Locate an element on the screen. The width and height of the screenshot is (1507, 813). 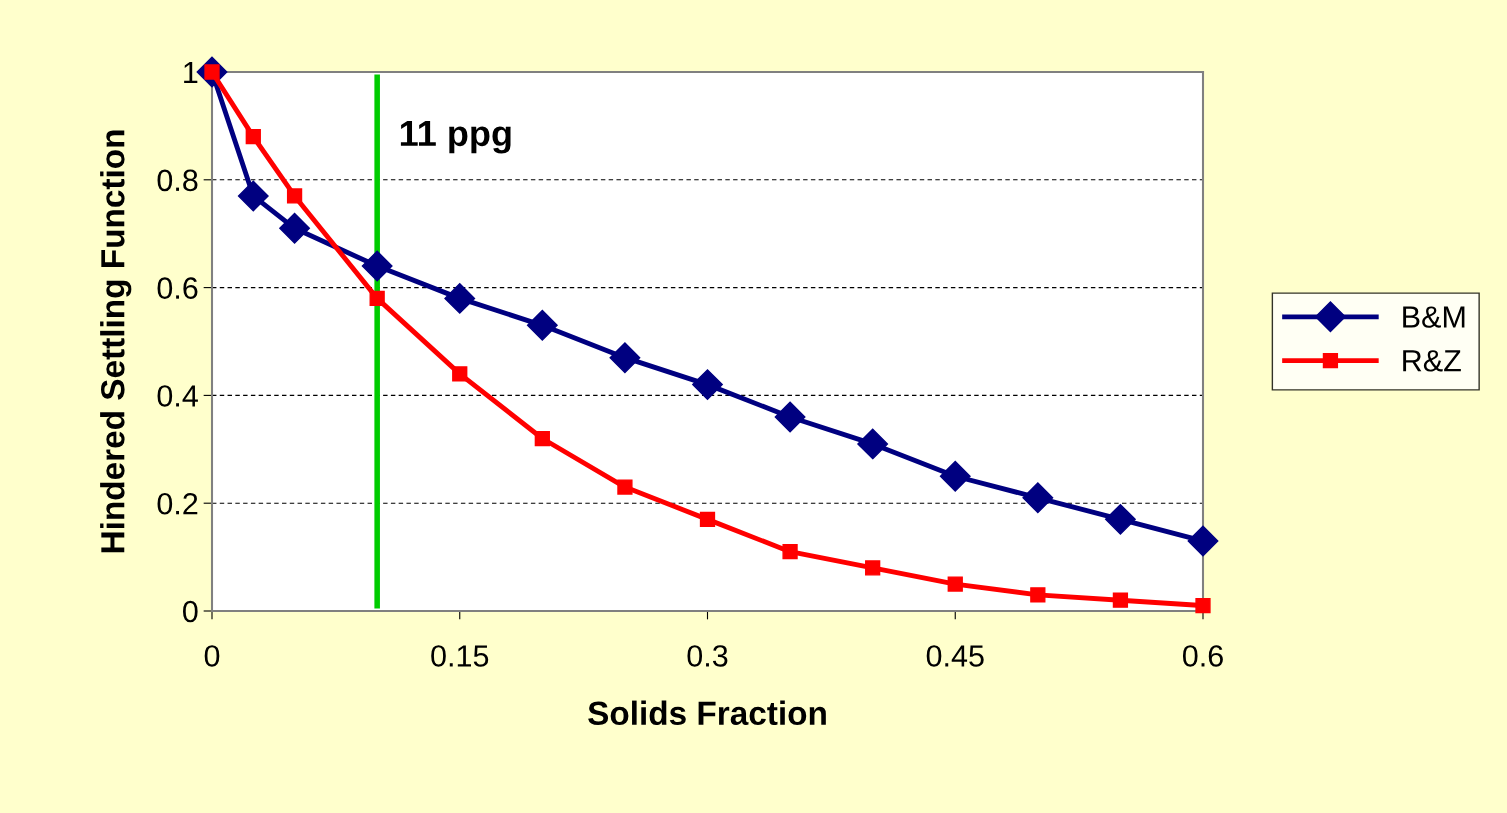
legend-label: R&Z is located at coordinates (1432, 361).